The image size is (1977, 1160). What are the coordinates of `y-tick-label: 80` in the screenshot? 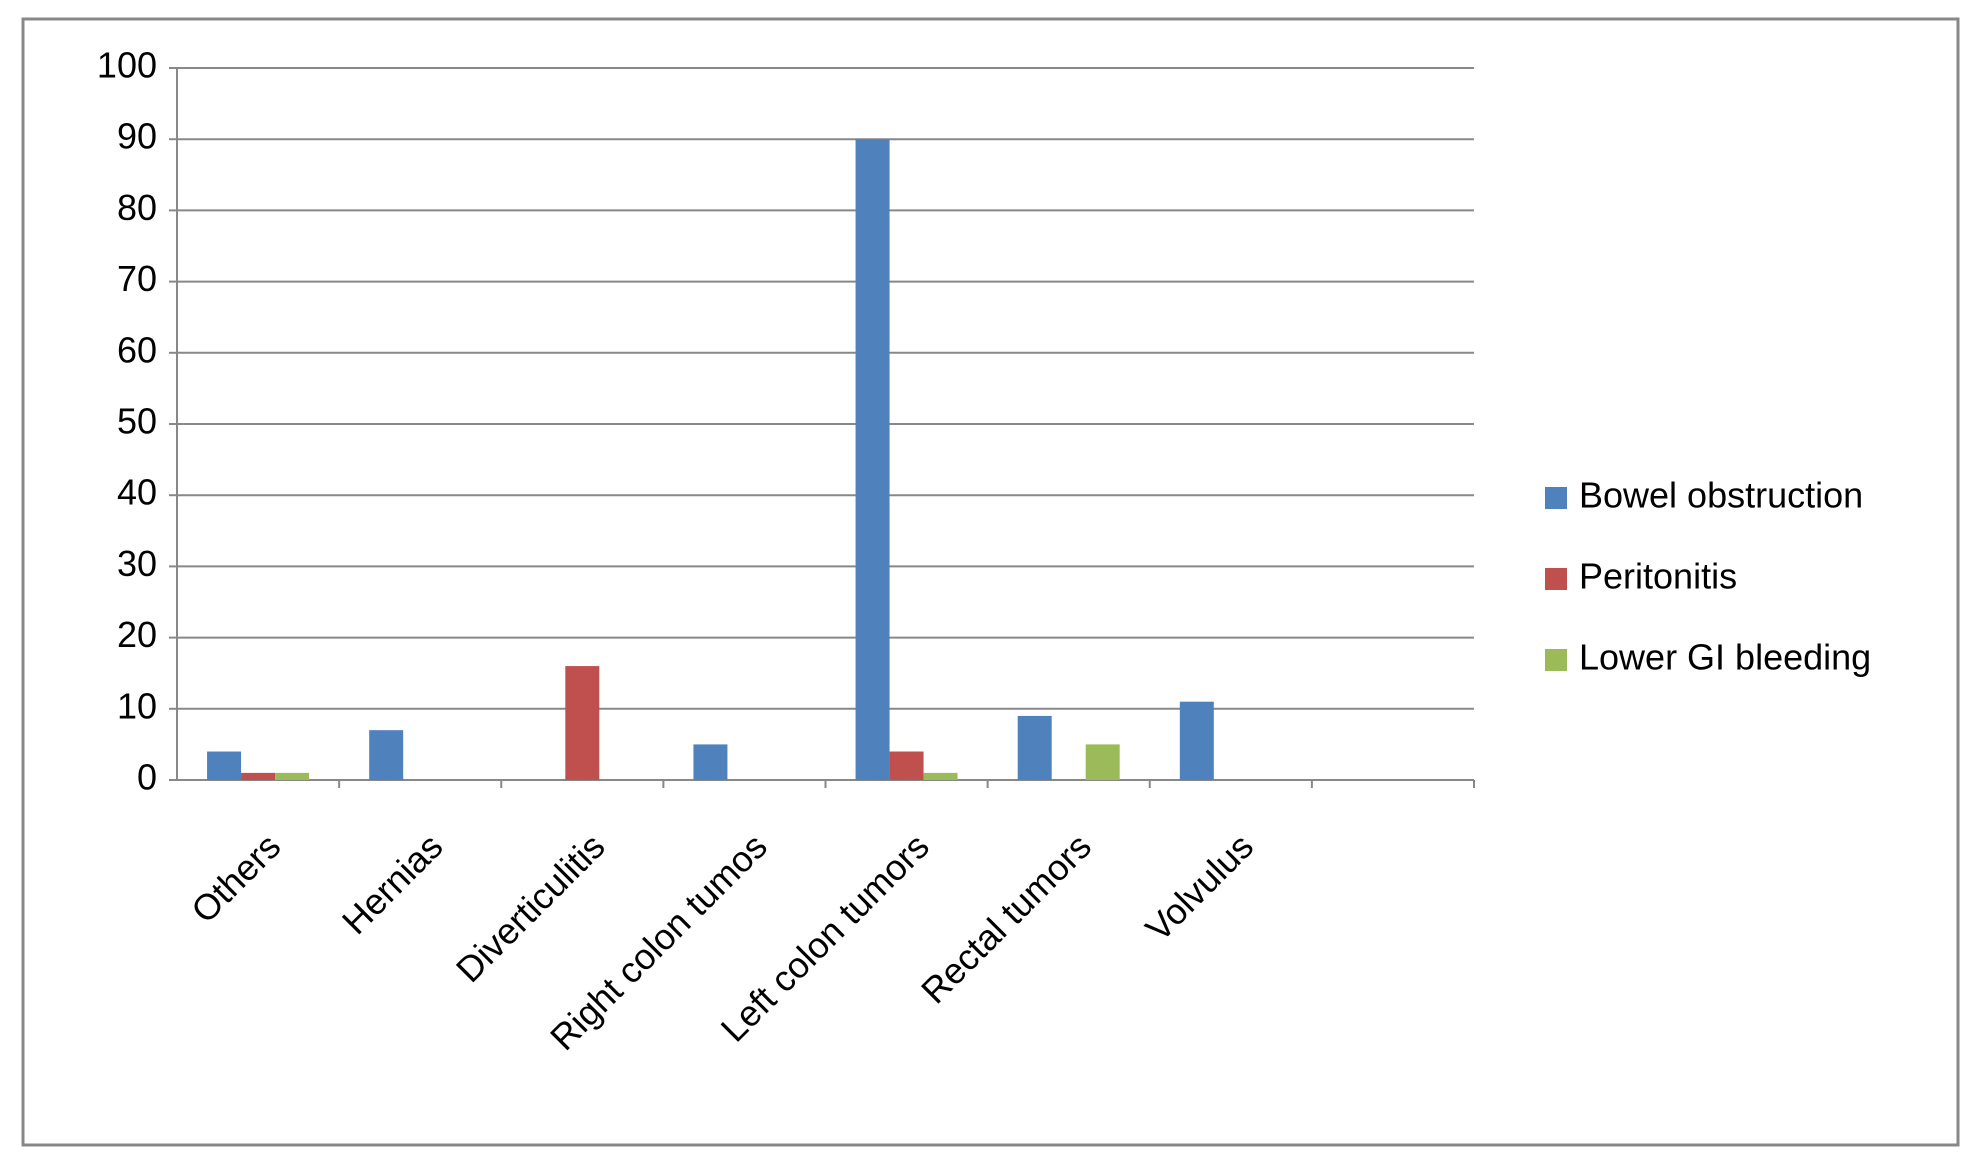 It's located at (137, 207).